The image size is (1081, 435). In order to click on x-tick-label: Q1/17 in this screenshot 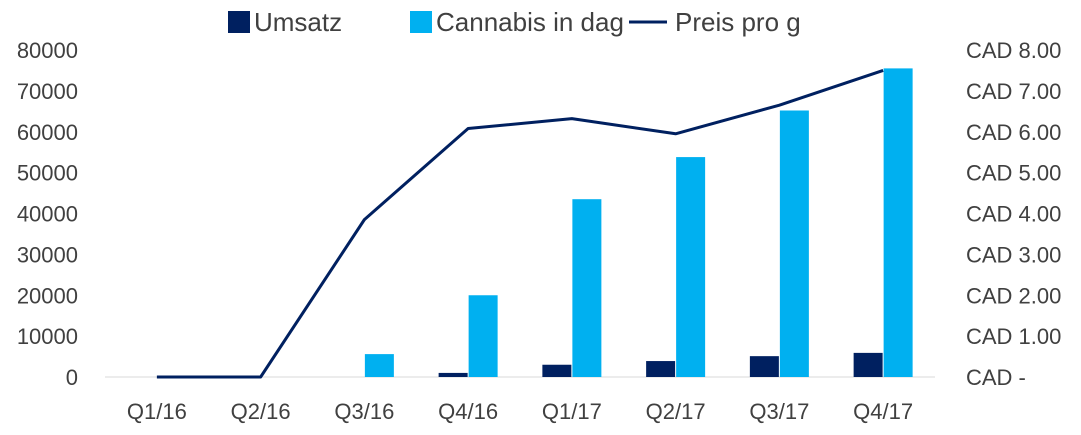, I will do `click(572, 411)`.